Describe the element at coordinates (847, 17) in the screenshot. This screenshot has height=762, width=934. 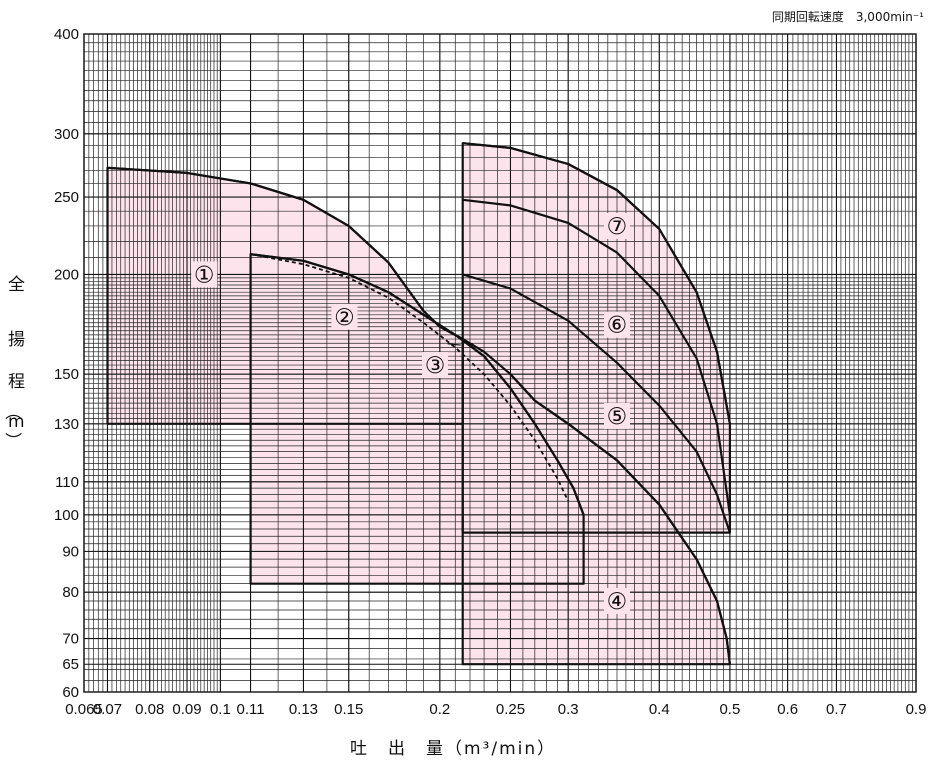
I see `rotation-speed-note: 同期回転速度 3,000min⁻¹` at that location.